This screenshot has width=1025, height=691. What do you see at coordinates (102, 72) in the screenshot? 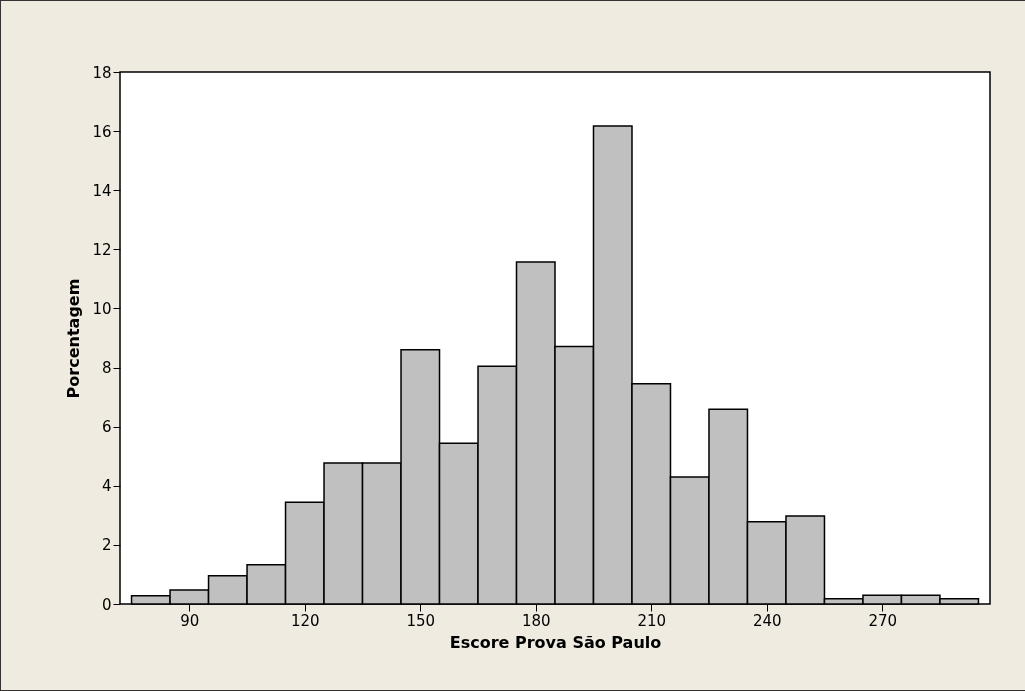
I see `y-tick-label: 18` at bounding box center [102, 72].